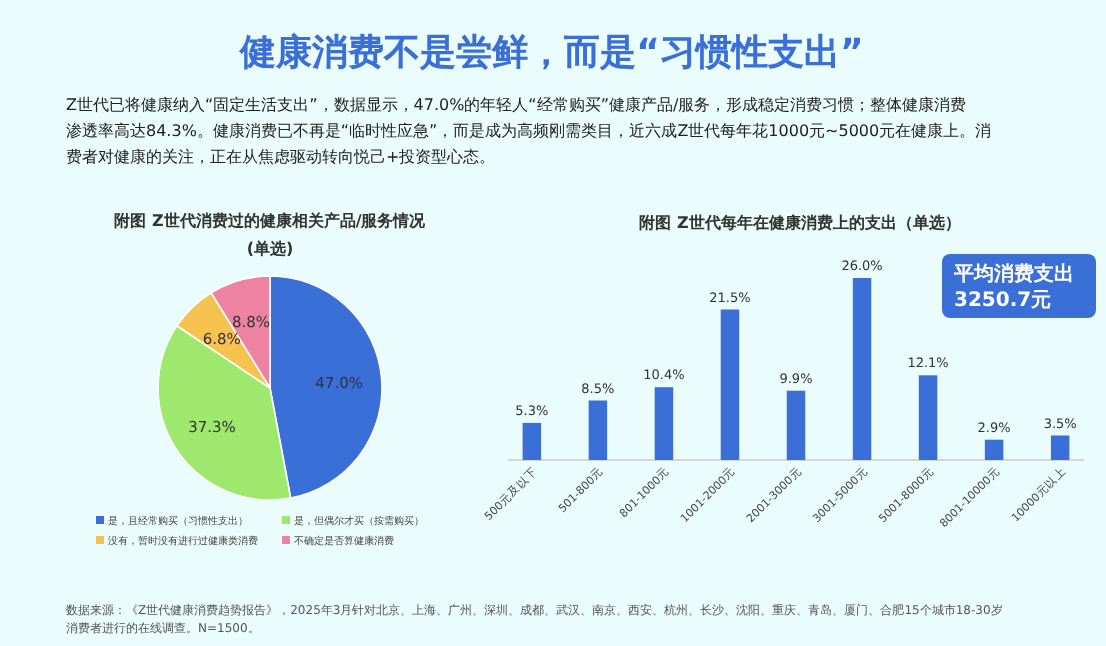 The width and height of the screenshot is (1106, 646). Describe the element at coordinates (800, 222) in the screenshot. I see `chart-title: 附图 Z世代每年在健康消费上的支出（单选）` at that location.